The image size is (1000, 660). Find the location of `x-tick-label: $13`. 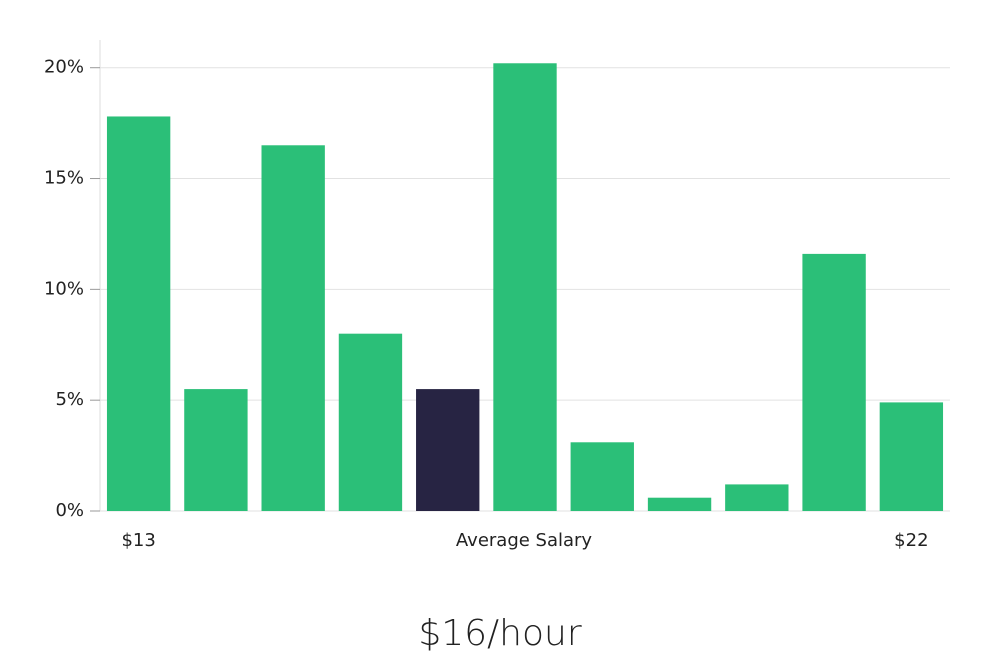

x-tick-label: $13 is located at coordinates (138, 540).